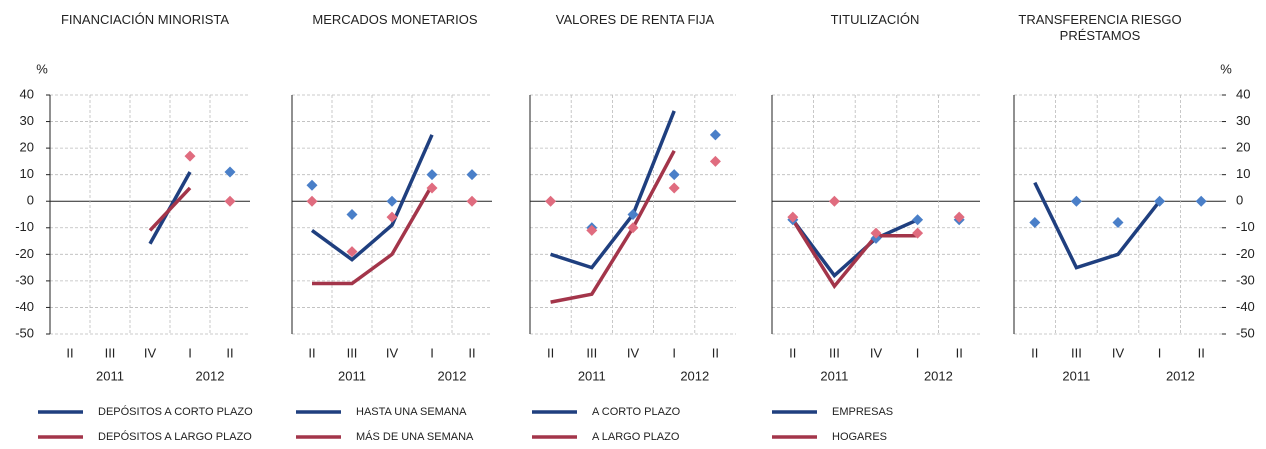 The width and height of the screenshot is (1266, 449). I want to click on panel-title: MERCADOS MONETARIOS, so click(395, 19).